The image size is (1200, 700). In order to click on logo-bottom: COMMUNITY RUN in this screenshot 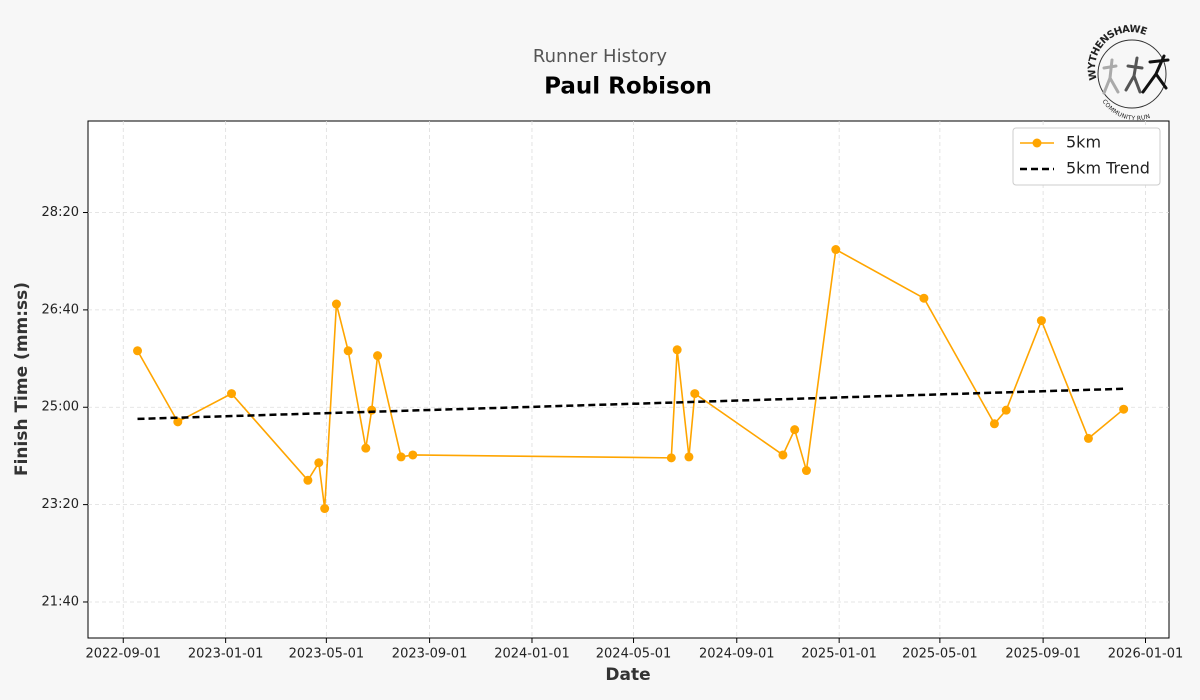, I will do `click(1126, 110)`.